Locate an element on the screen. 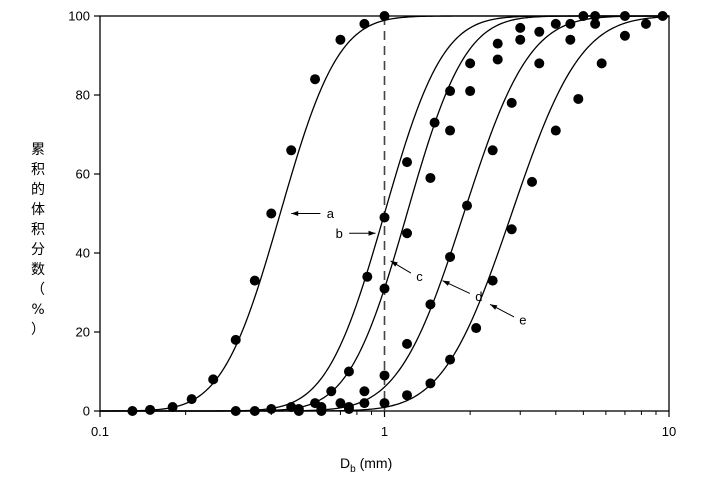 The width and height of the screenshot is (706, 487). y-tick-label: 20 is located at coordinates (83, 332).